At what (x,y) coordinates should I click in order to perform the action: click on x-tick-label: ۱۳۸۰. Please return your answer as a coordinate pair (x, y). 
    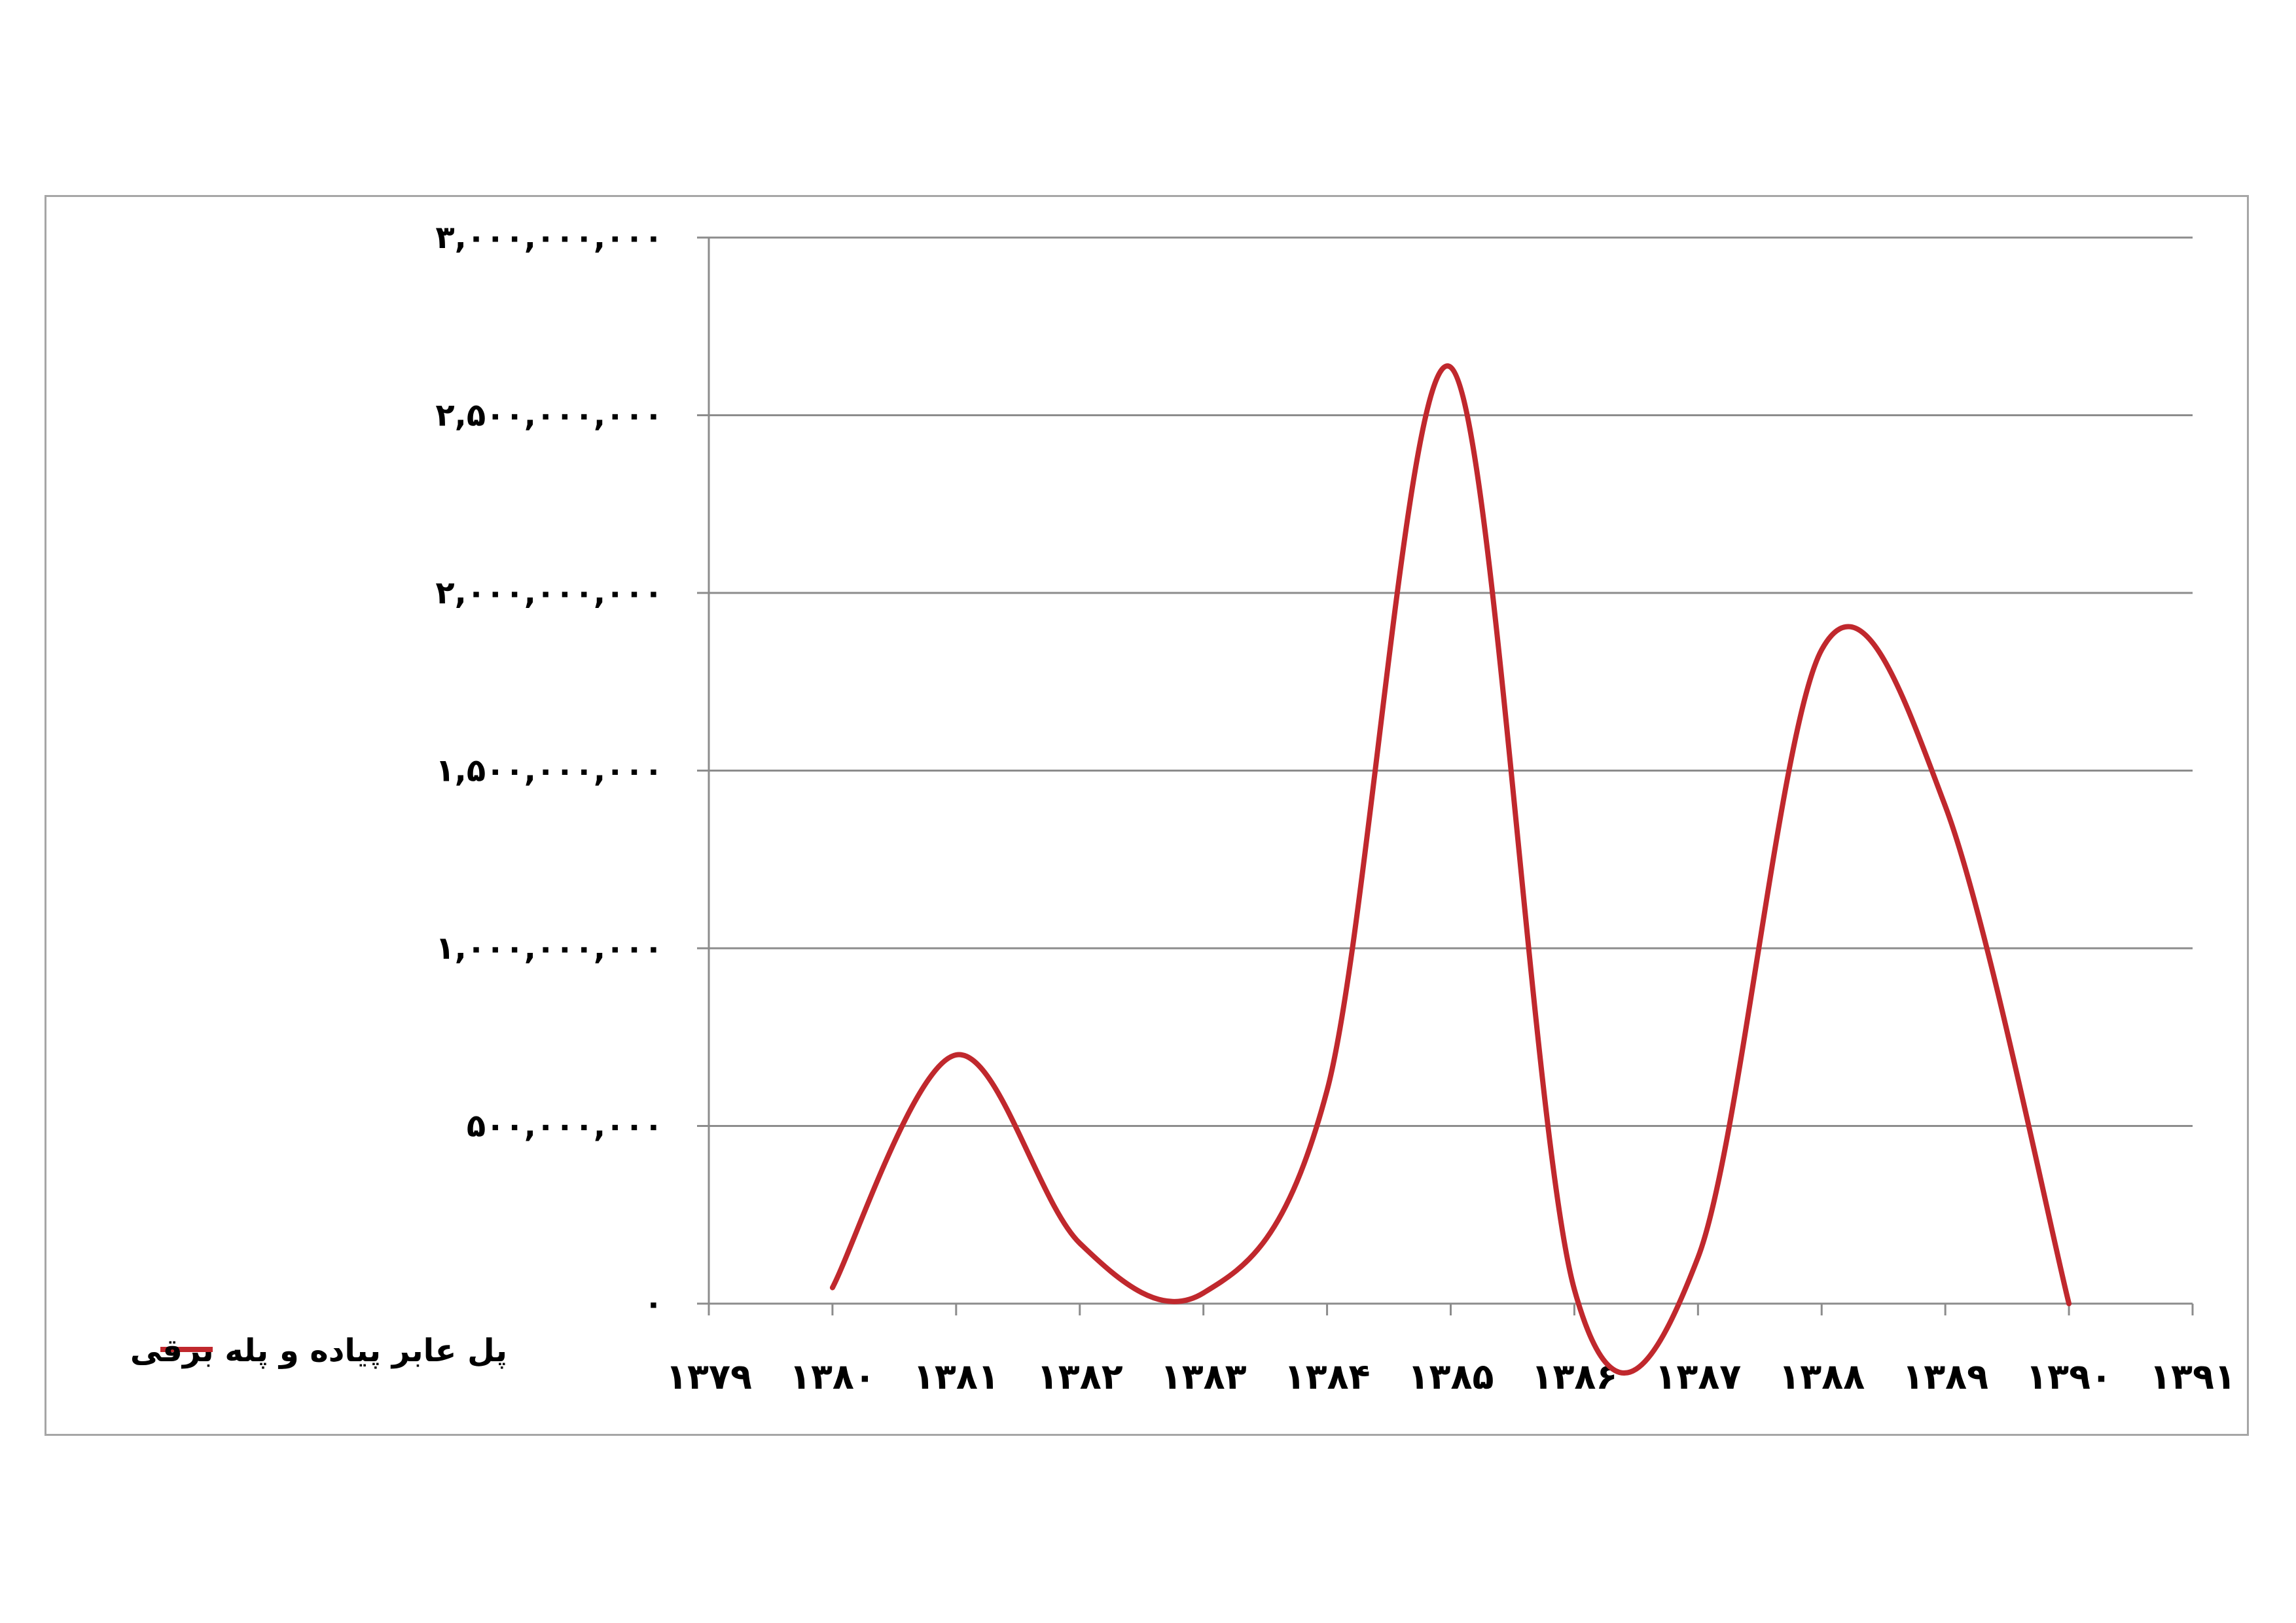
    Looking at the image, I should click on (832, 1377).